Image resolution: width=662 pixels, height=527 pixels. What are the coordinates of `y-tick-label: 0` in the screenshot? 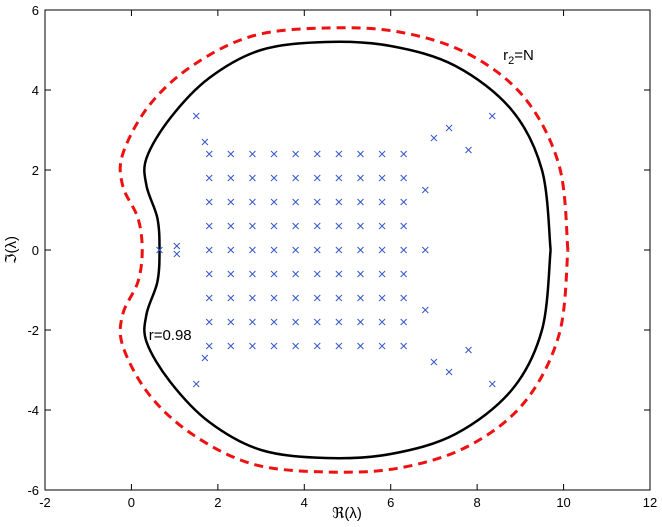 It's located at (35, 250).